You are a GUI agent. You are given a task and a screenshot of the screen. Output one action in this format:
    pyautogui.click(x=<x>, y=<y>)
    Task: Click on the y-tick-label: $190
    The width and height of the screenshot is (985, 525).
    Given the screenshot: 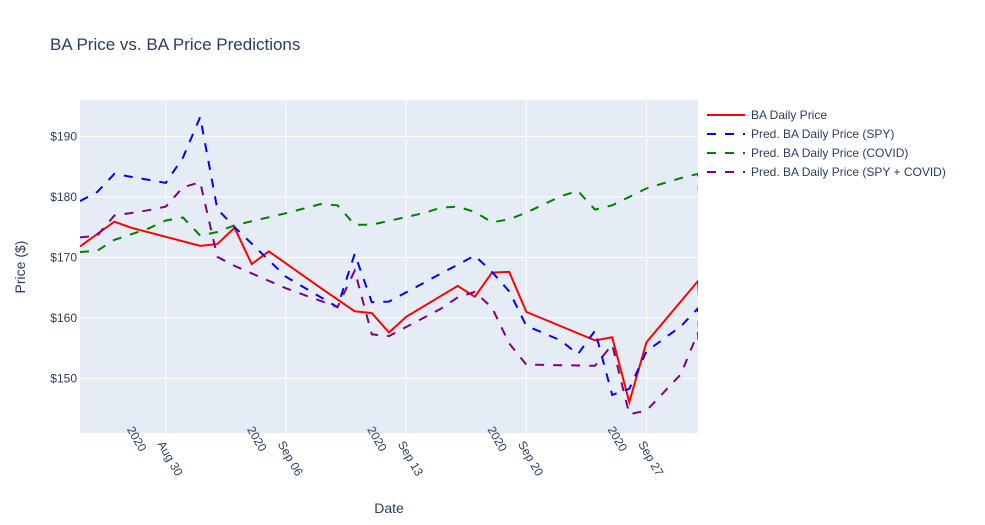 What is the action you would take?
    pyautogui.click(x=63, y=136)
    